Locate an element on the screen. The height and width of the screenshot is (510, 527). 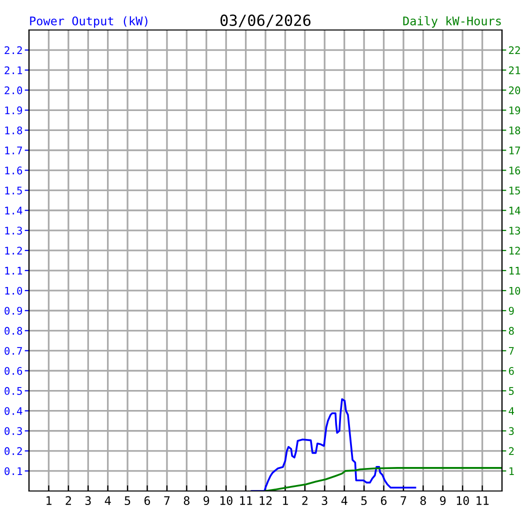
y2-tick-label: 8 is located at coordinates (511, 330).